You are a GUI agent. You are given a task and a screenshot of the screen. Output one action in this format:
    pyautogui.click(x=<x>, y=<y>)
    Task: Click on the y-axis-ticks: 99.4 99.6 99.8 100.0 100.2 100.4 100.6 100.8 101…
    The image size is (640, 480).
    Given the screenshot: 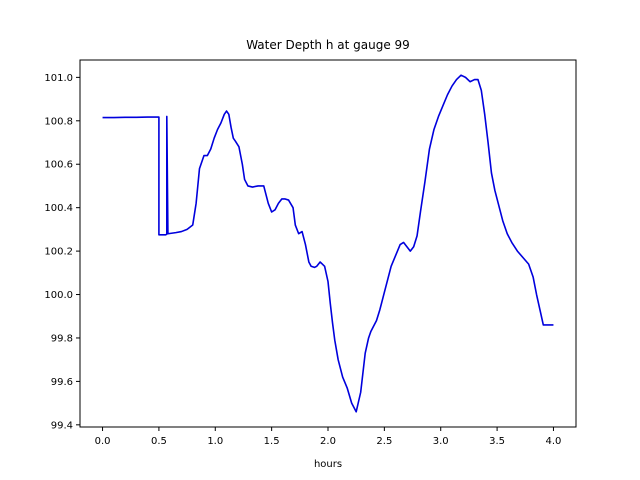 What is the action you would take?
    pyautogui.click(x=62, y=252)
    